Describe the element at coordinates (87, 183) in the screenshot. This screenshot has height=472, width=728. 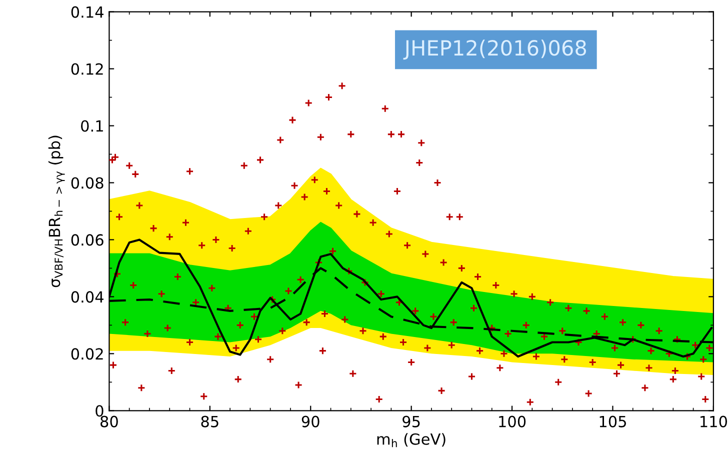
I see `y-tick-label: 0.08` at that location.